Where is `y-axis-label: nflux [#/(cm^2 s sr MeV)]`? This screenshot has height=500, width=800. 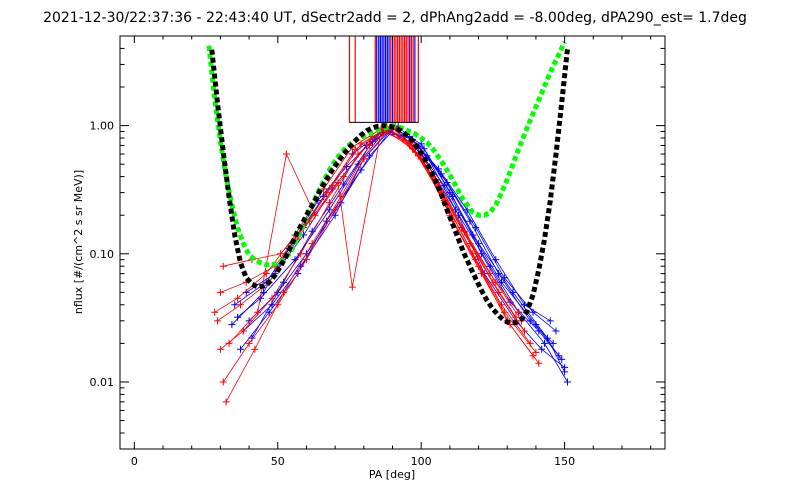
y-axis-label: nflux [#/(cm^2 s sr MeV)] is located at coordinates (78, 242).